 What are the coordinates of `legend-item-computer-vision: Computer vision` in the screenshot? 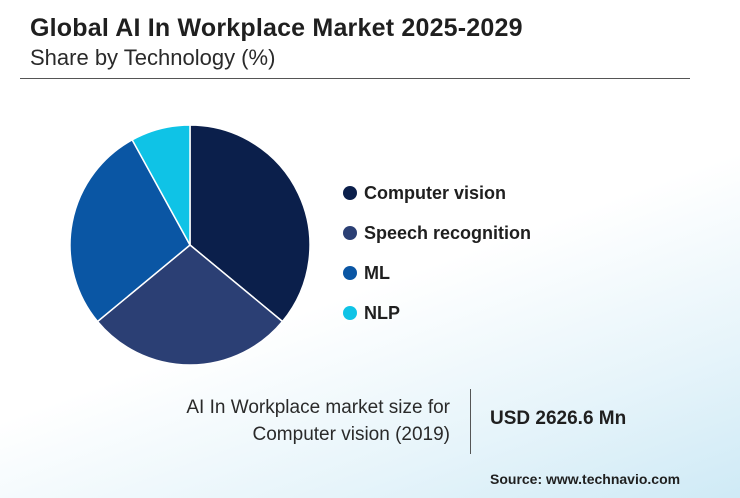 It's located at (437, 193).